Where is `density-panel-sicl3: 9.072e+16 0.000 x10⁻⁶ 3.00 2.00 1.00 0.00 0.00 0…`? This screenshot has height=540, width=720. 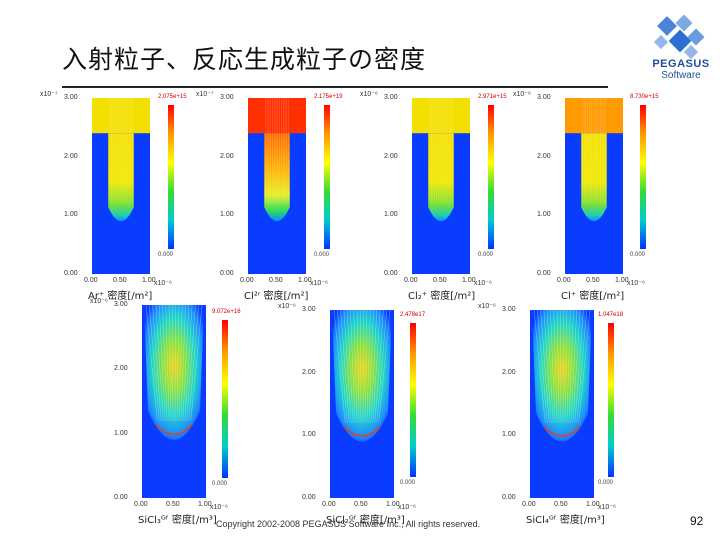
density-panel-sicl3: 9.072e+16 0.000 x10⁻⁶ 3.00 2.00 1.00 0.00 0.00 0… is located at coordinates (165, 412).